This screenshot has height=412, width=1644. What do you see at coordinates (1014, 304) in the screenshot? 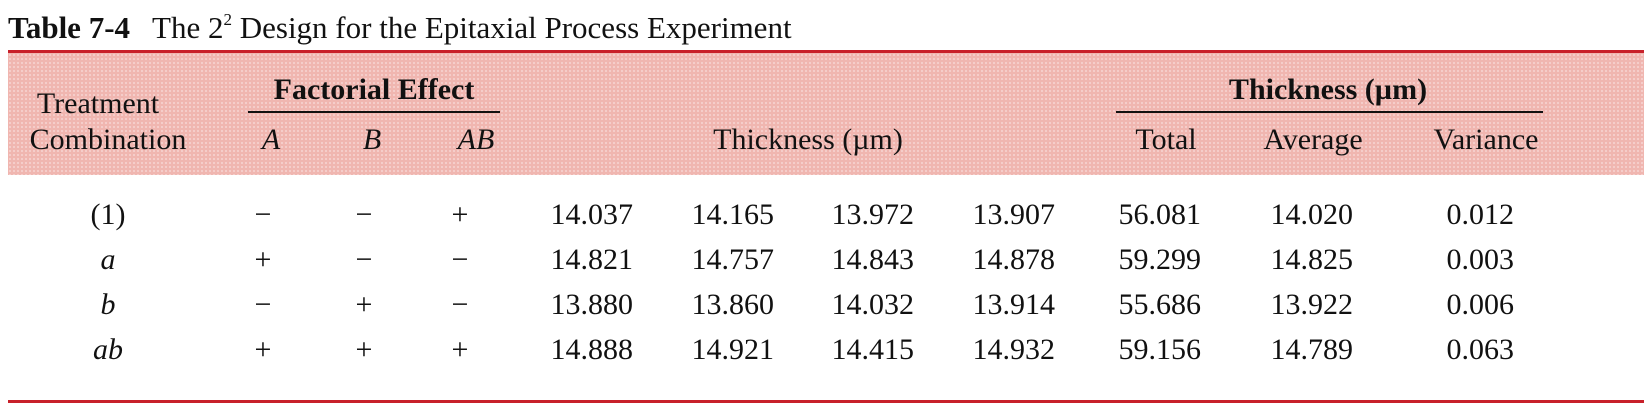
I see `cell-obs-4: 13.914` at bounding box center [1014, 304].